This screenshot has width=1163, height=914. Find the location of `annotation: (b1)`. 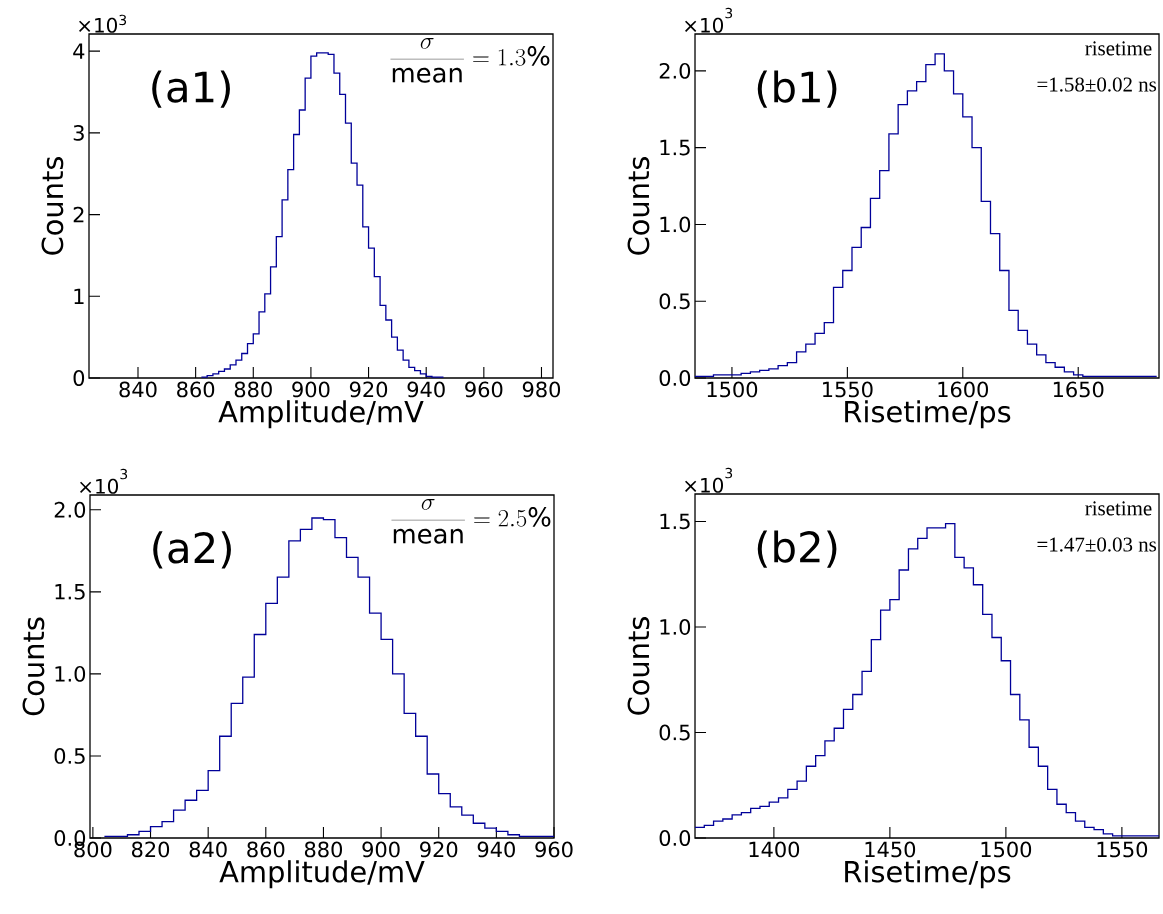

annotation: (b1) is located at coordinates (797, 89).